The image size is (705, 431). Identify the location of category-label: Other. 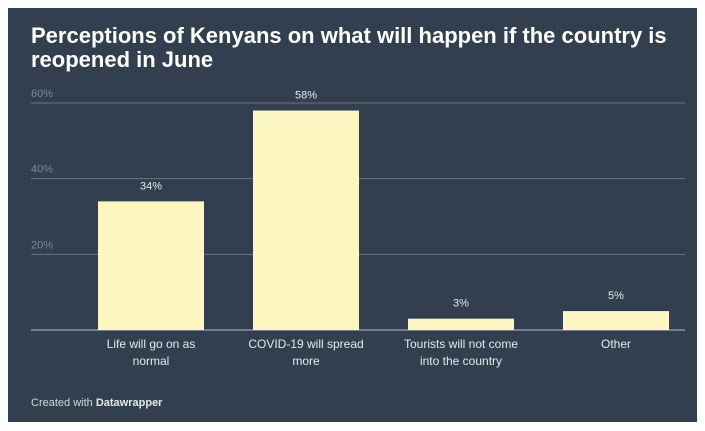
(616, 344).